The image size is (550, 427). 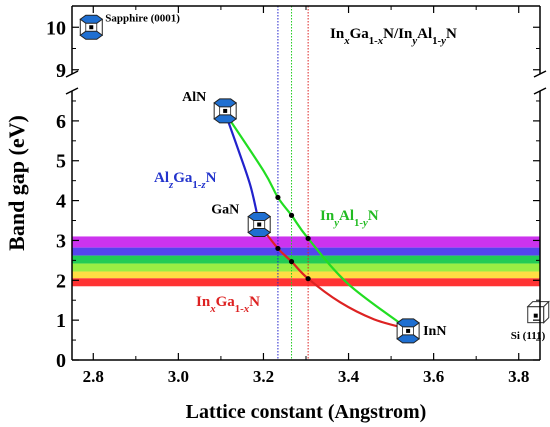 What do you see at coordinates (61, 241) in the screenshot?
I see `y-tick-label-3: 3` at bounding box center [61, 241].